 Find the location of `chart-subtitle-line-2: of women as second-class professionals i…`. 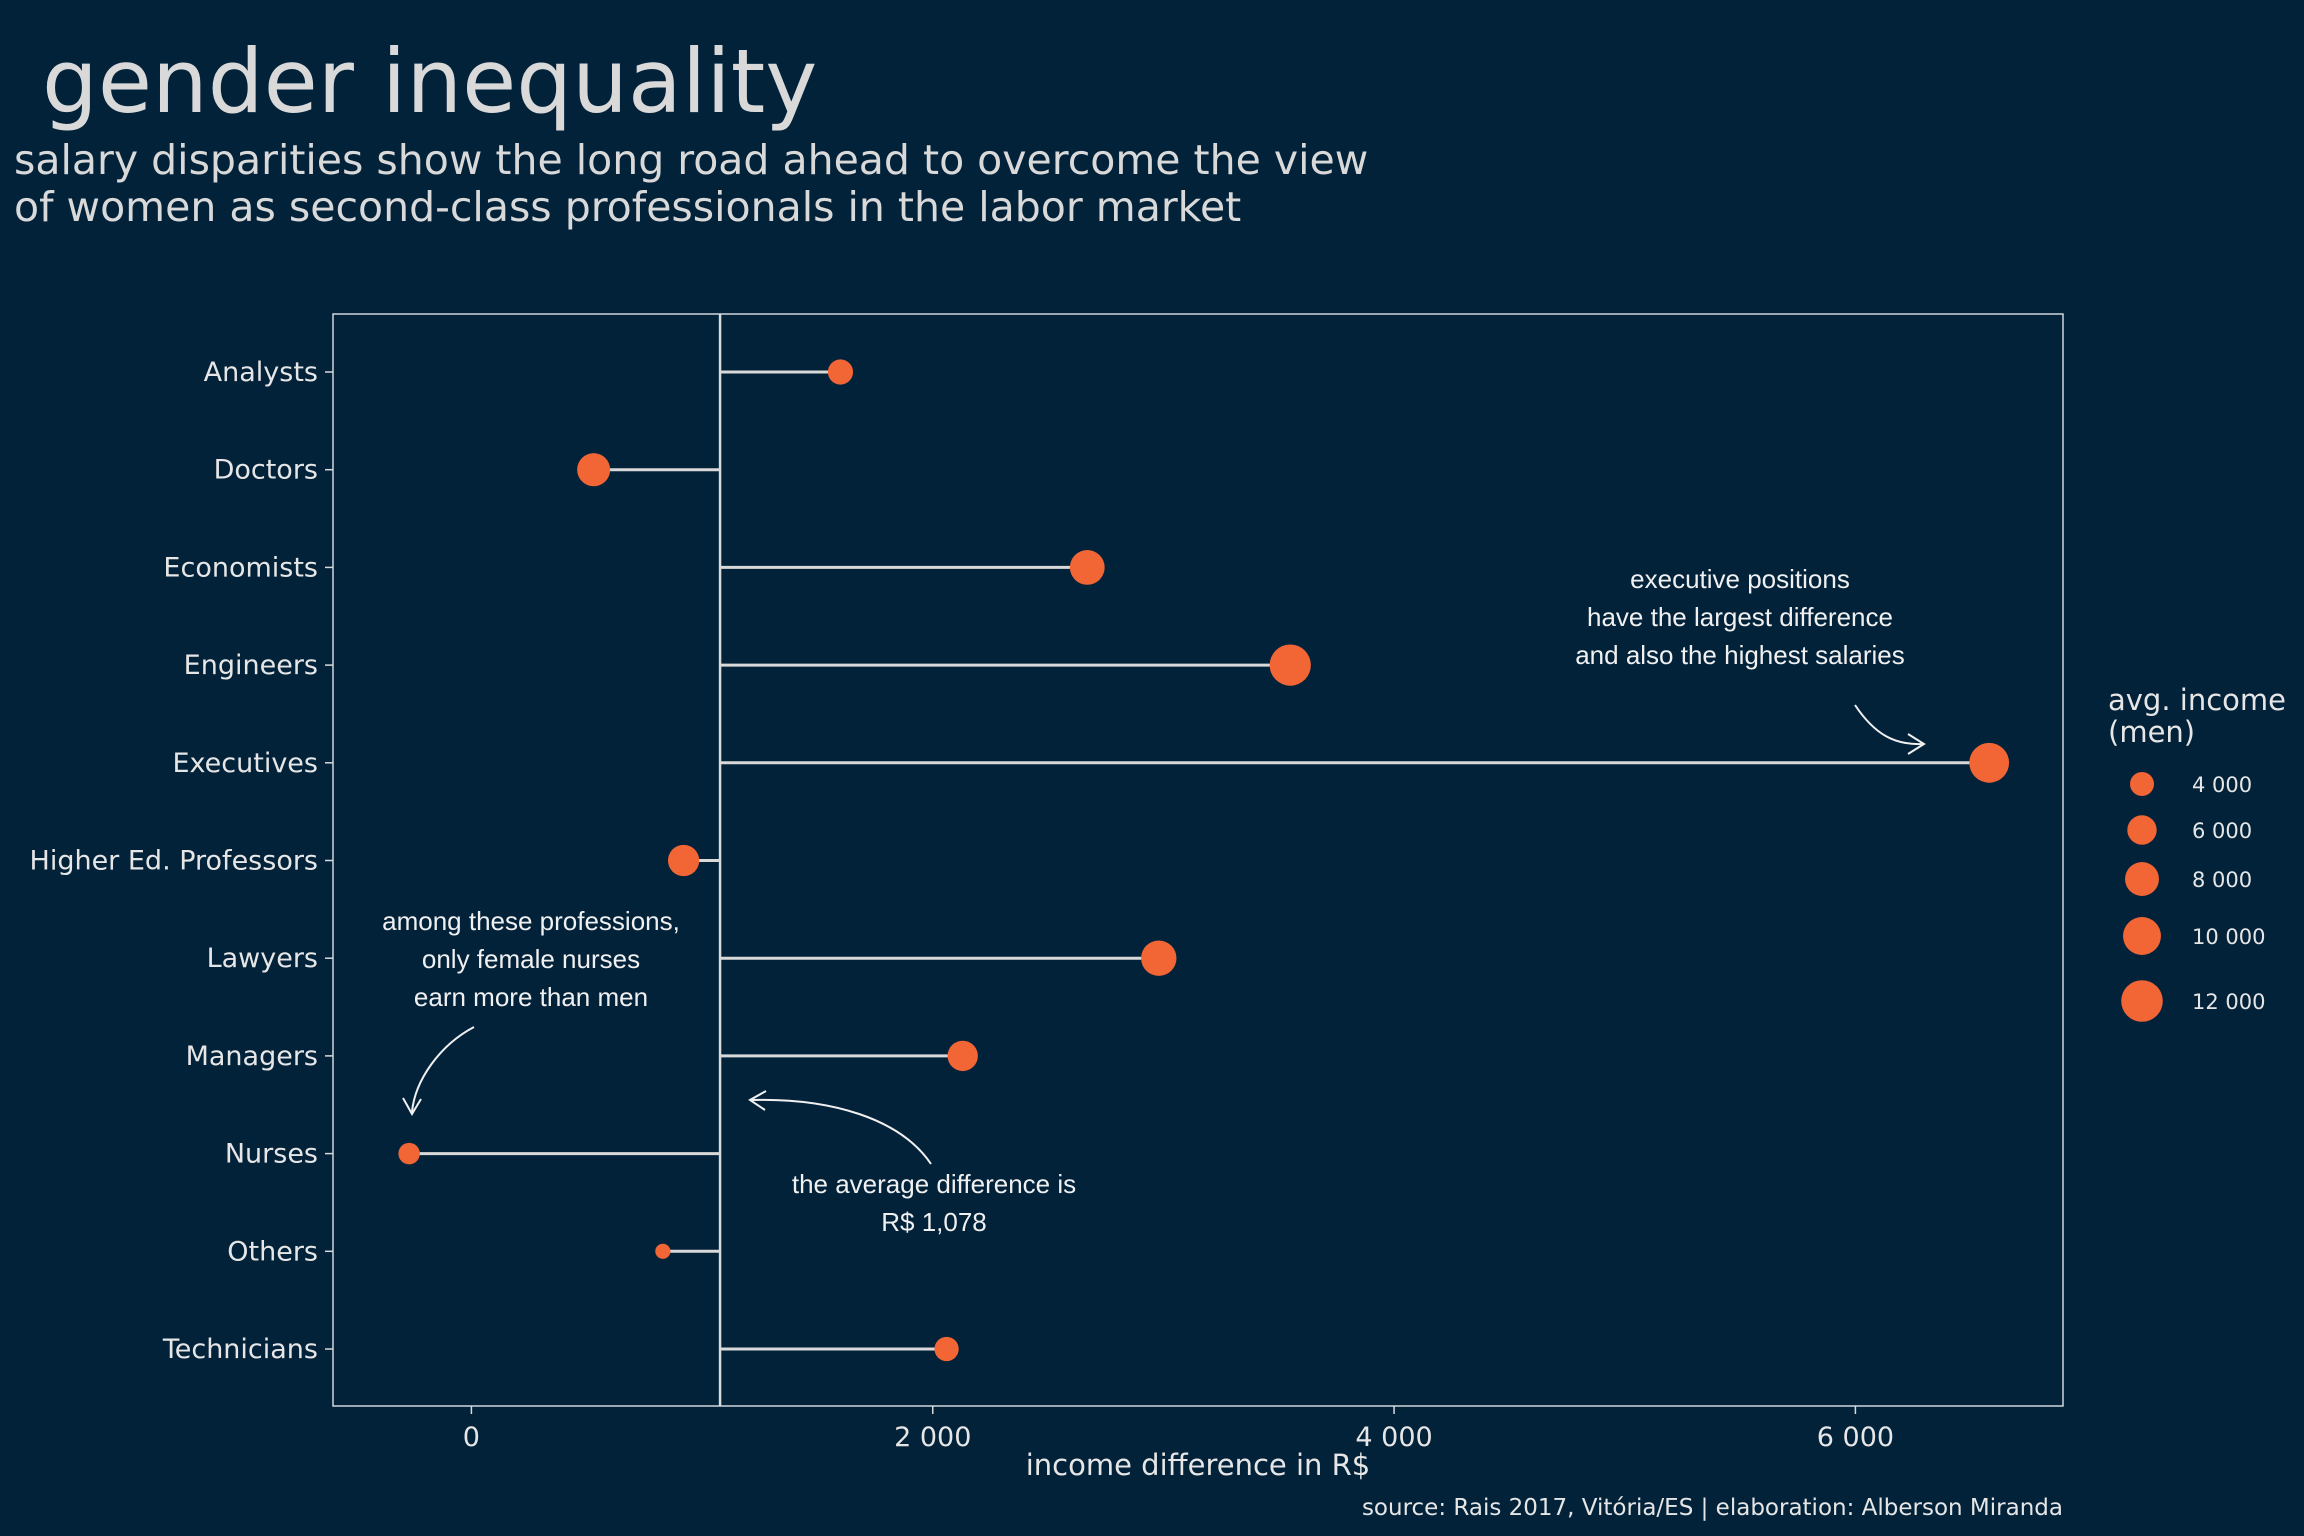

chart-subtitle-line-2: of women as second-class professionals i… is located at coordinates (627, 207).